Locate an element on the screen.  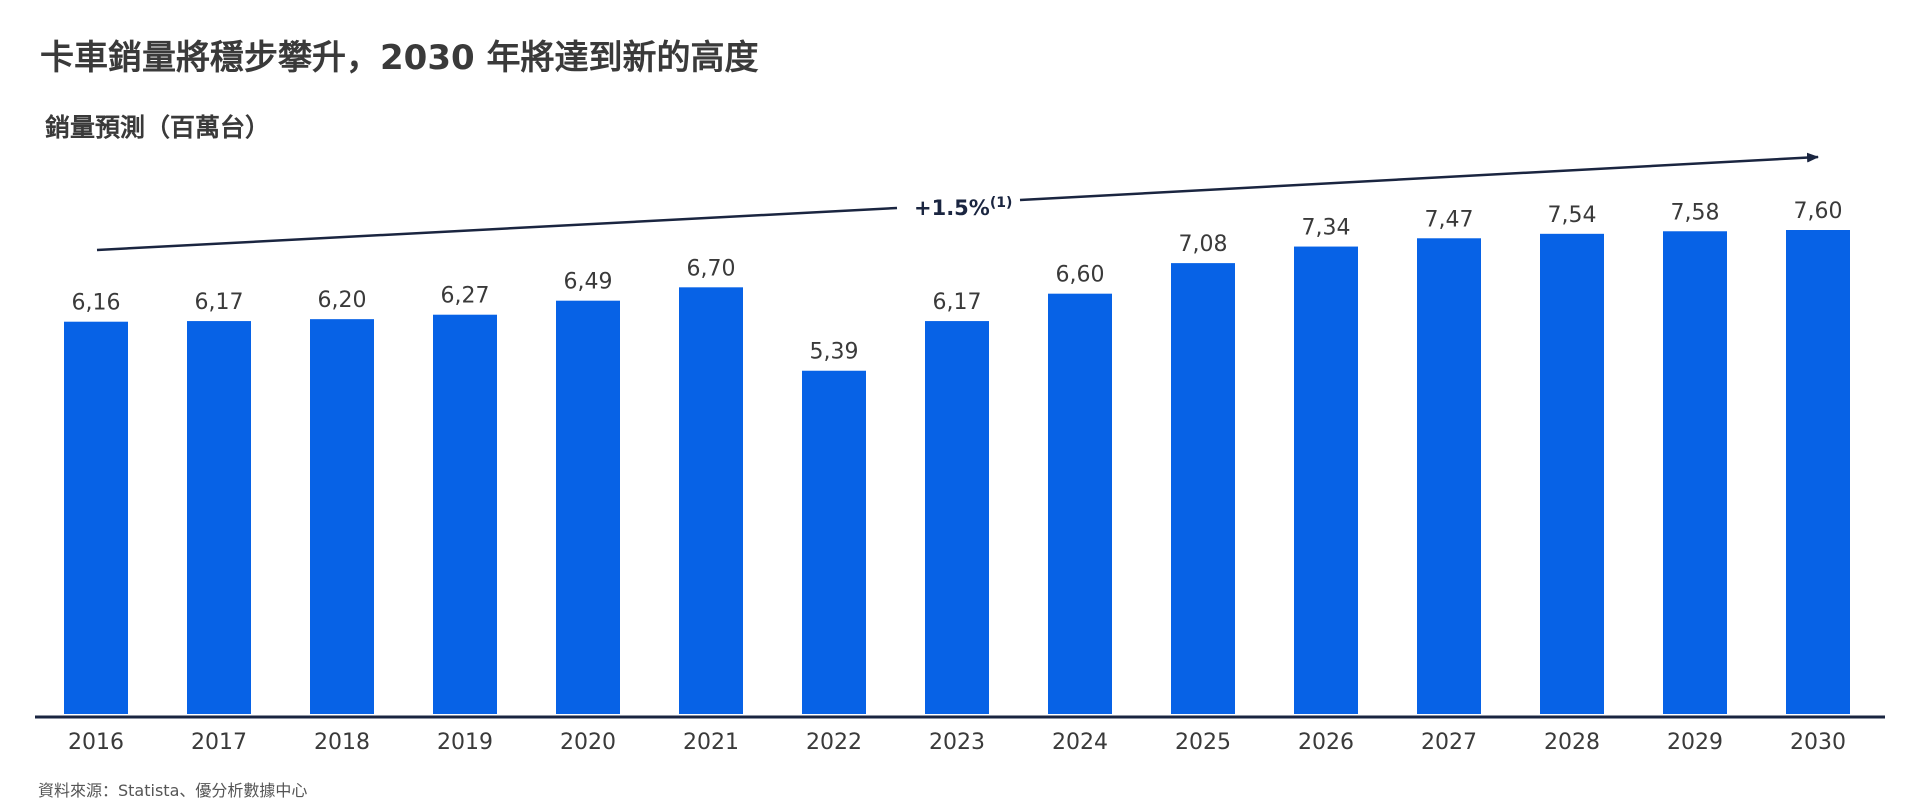
bar-2025 is located at coordinates (1203, 488).